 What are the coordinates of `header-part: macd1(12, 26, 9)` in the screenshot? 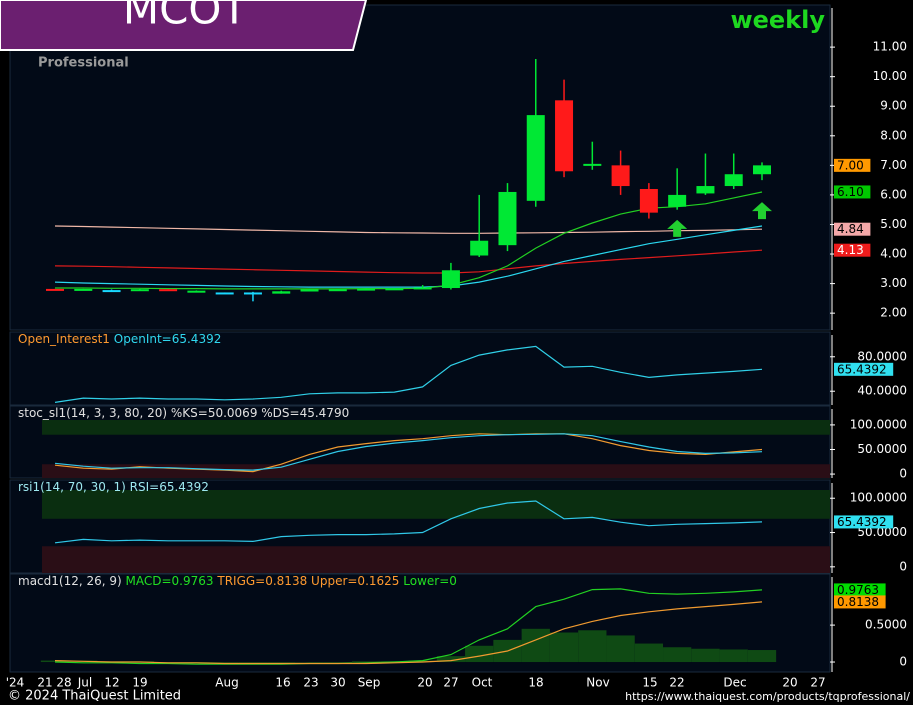 It's located at (70, 581).